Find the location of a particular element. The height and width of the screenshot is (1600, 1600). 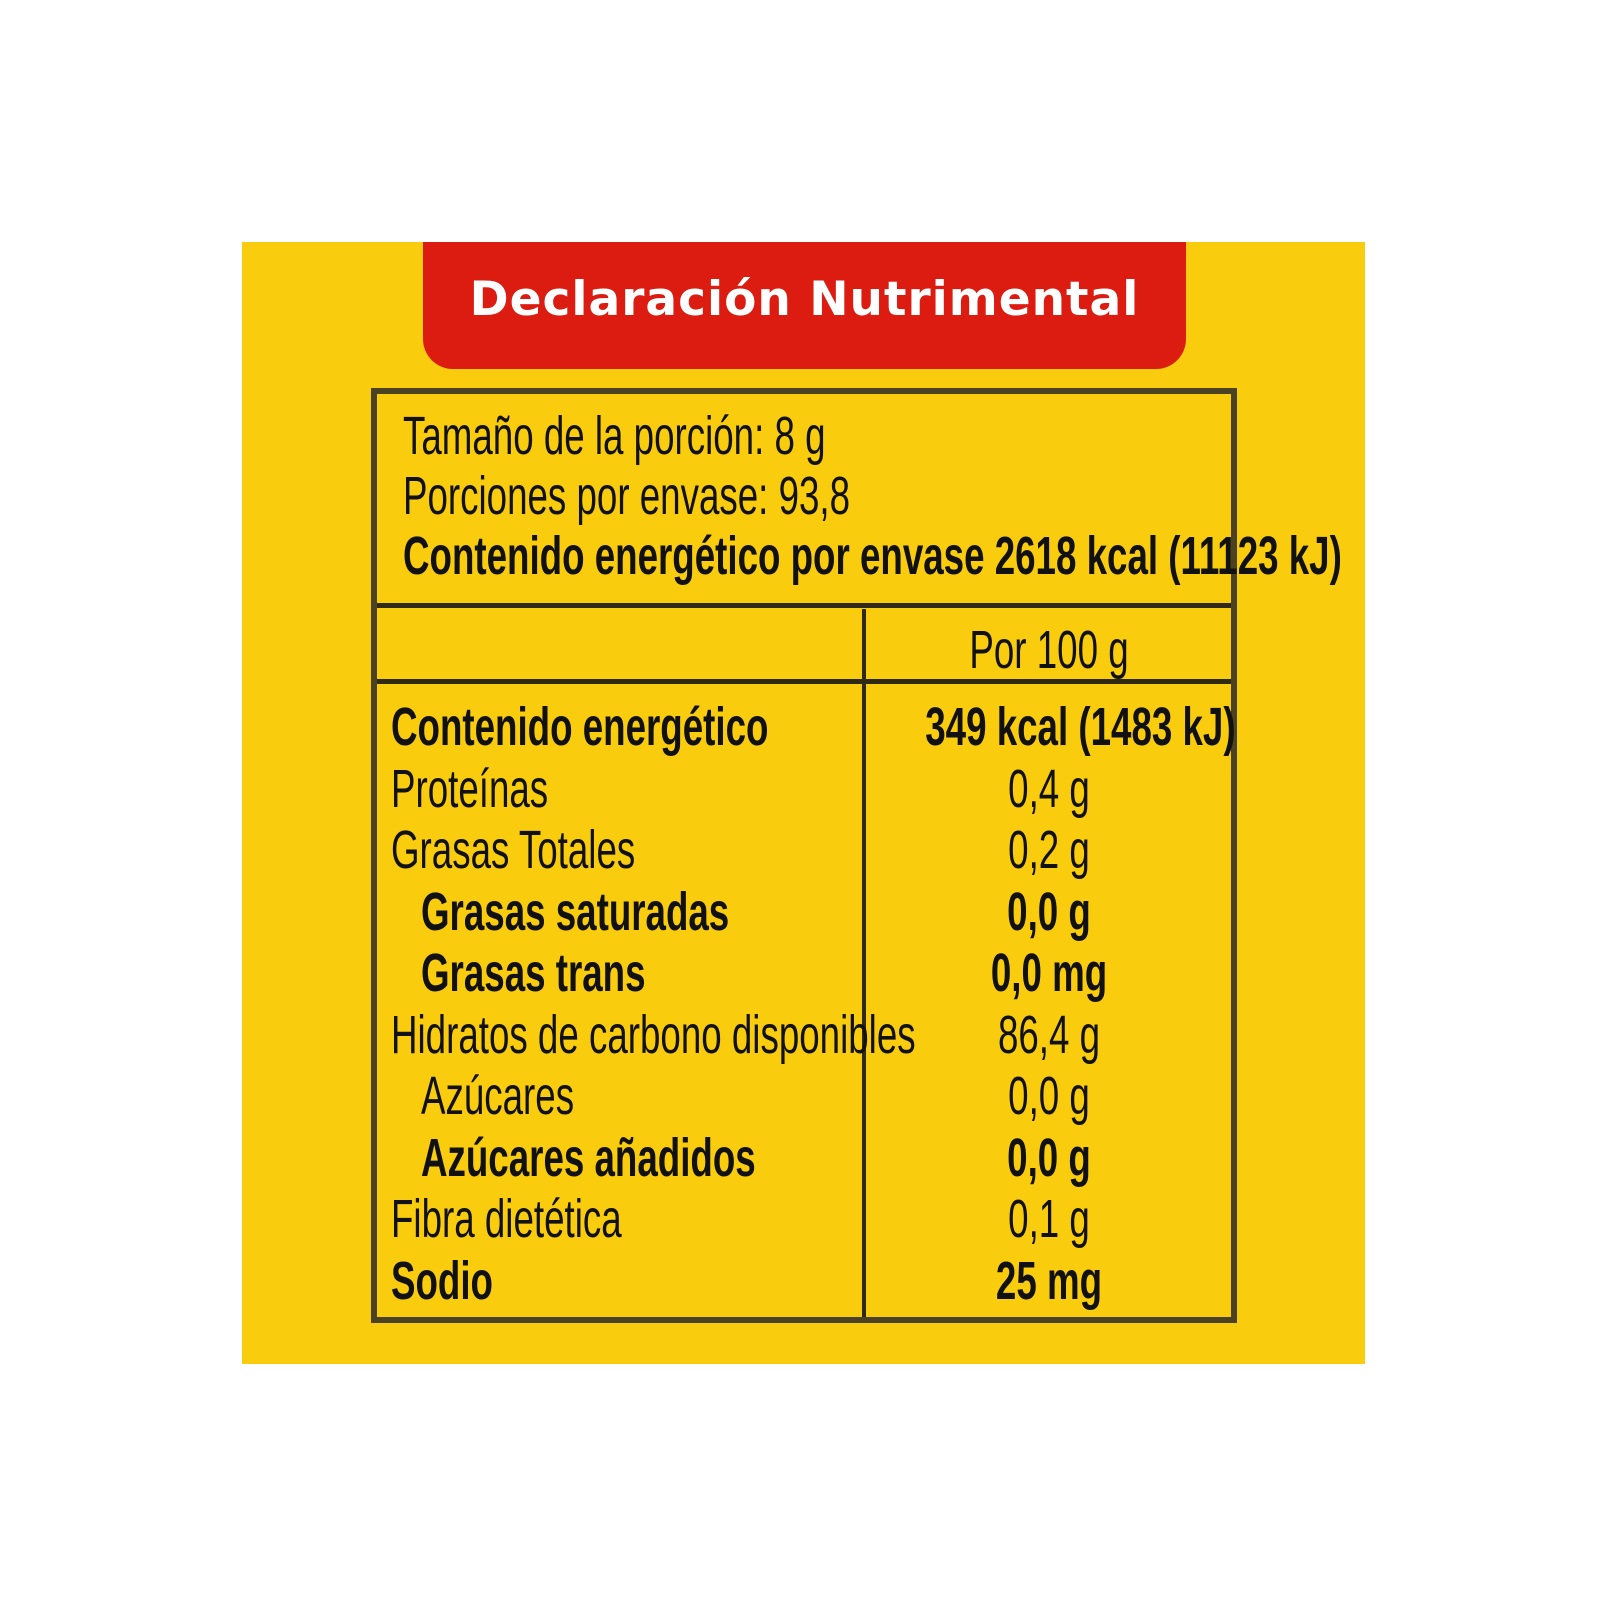

row-value: 0,2 g is located at coordinates (1049, 850).